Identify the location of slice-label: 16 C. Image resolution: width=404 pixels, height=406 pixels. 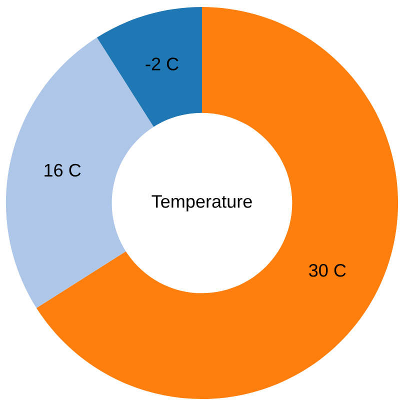
(62, 170).